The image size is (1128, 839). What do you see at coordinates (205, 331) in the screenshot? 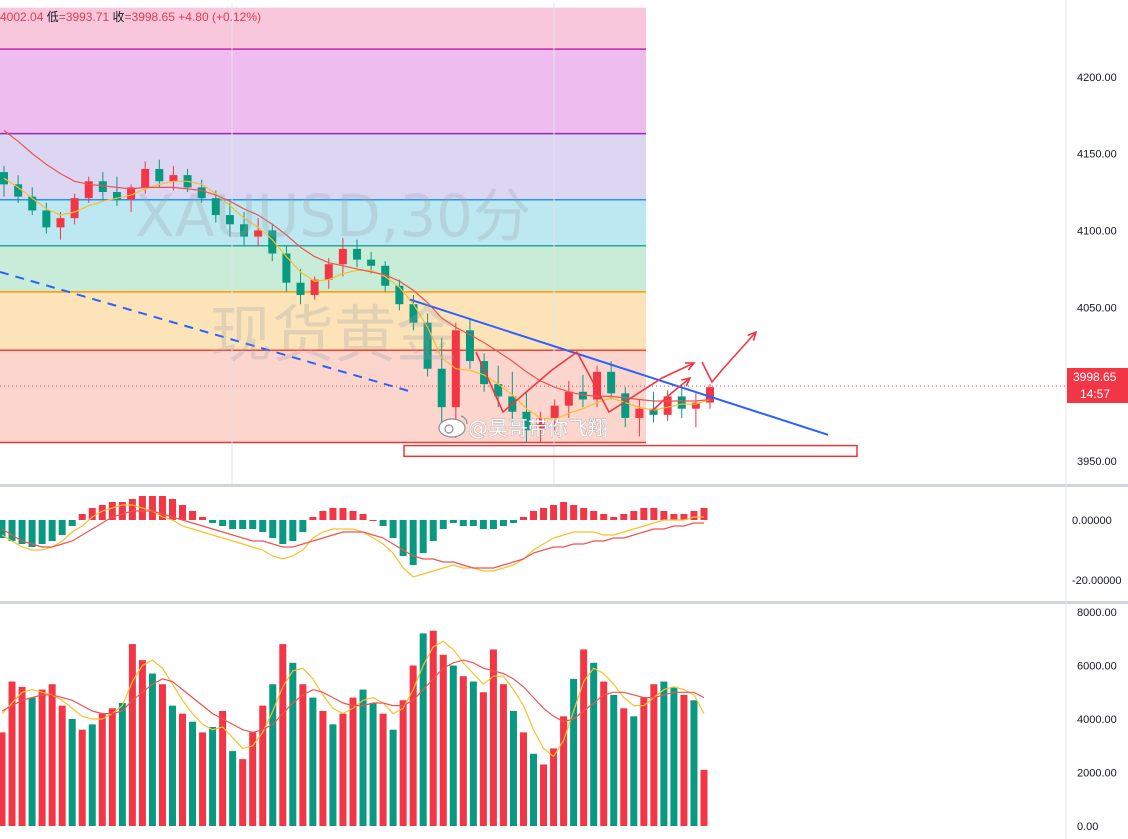
I see `dashed-trendline` at bounding box center [205, 331].